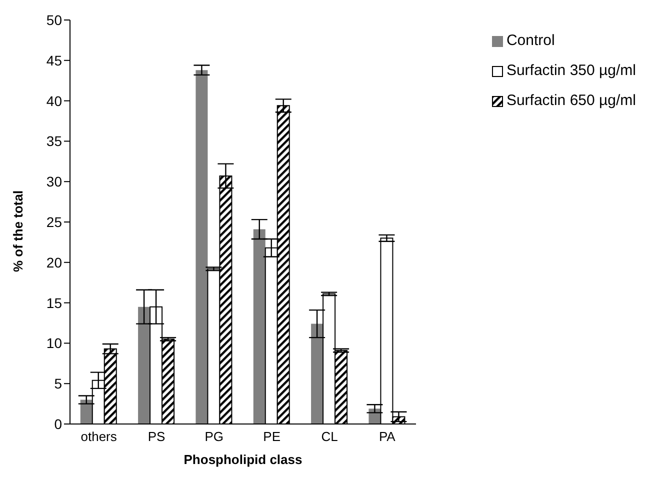  What do you see at coordinates (214, 436) in the screenshot?
I see `x-tick-label: PG` at bounding box center [214, 436].